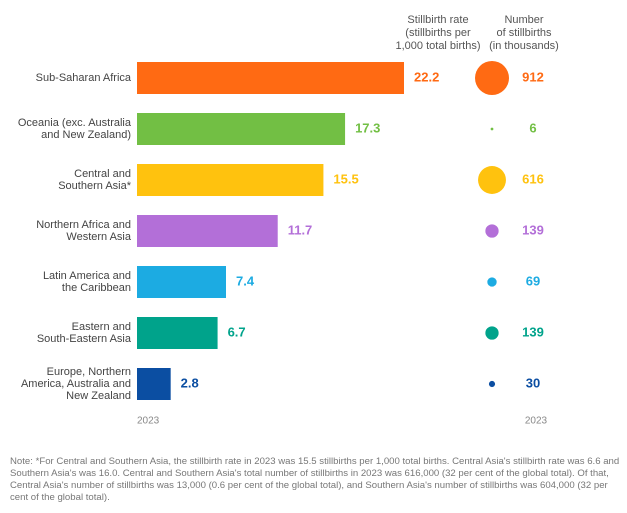 Image resolution: width=627 pixels, height=513 pixels. Describe the element at coordinates (524, 46) in the screenshot. I see `column-header: (in thousands)` at that location.